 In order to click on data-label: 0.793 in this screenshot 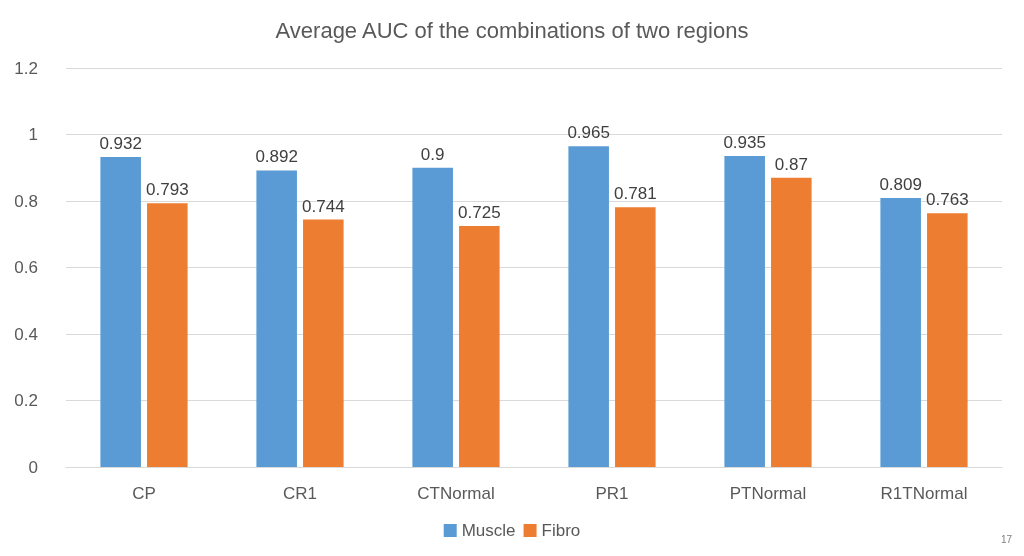, I will do `click(167, 190)`.